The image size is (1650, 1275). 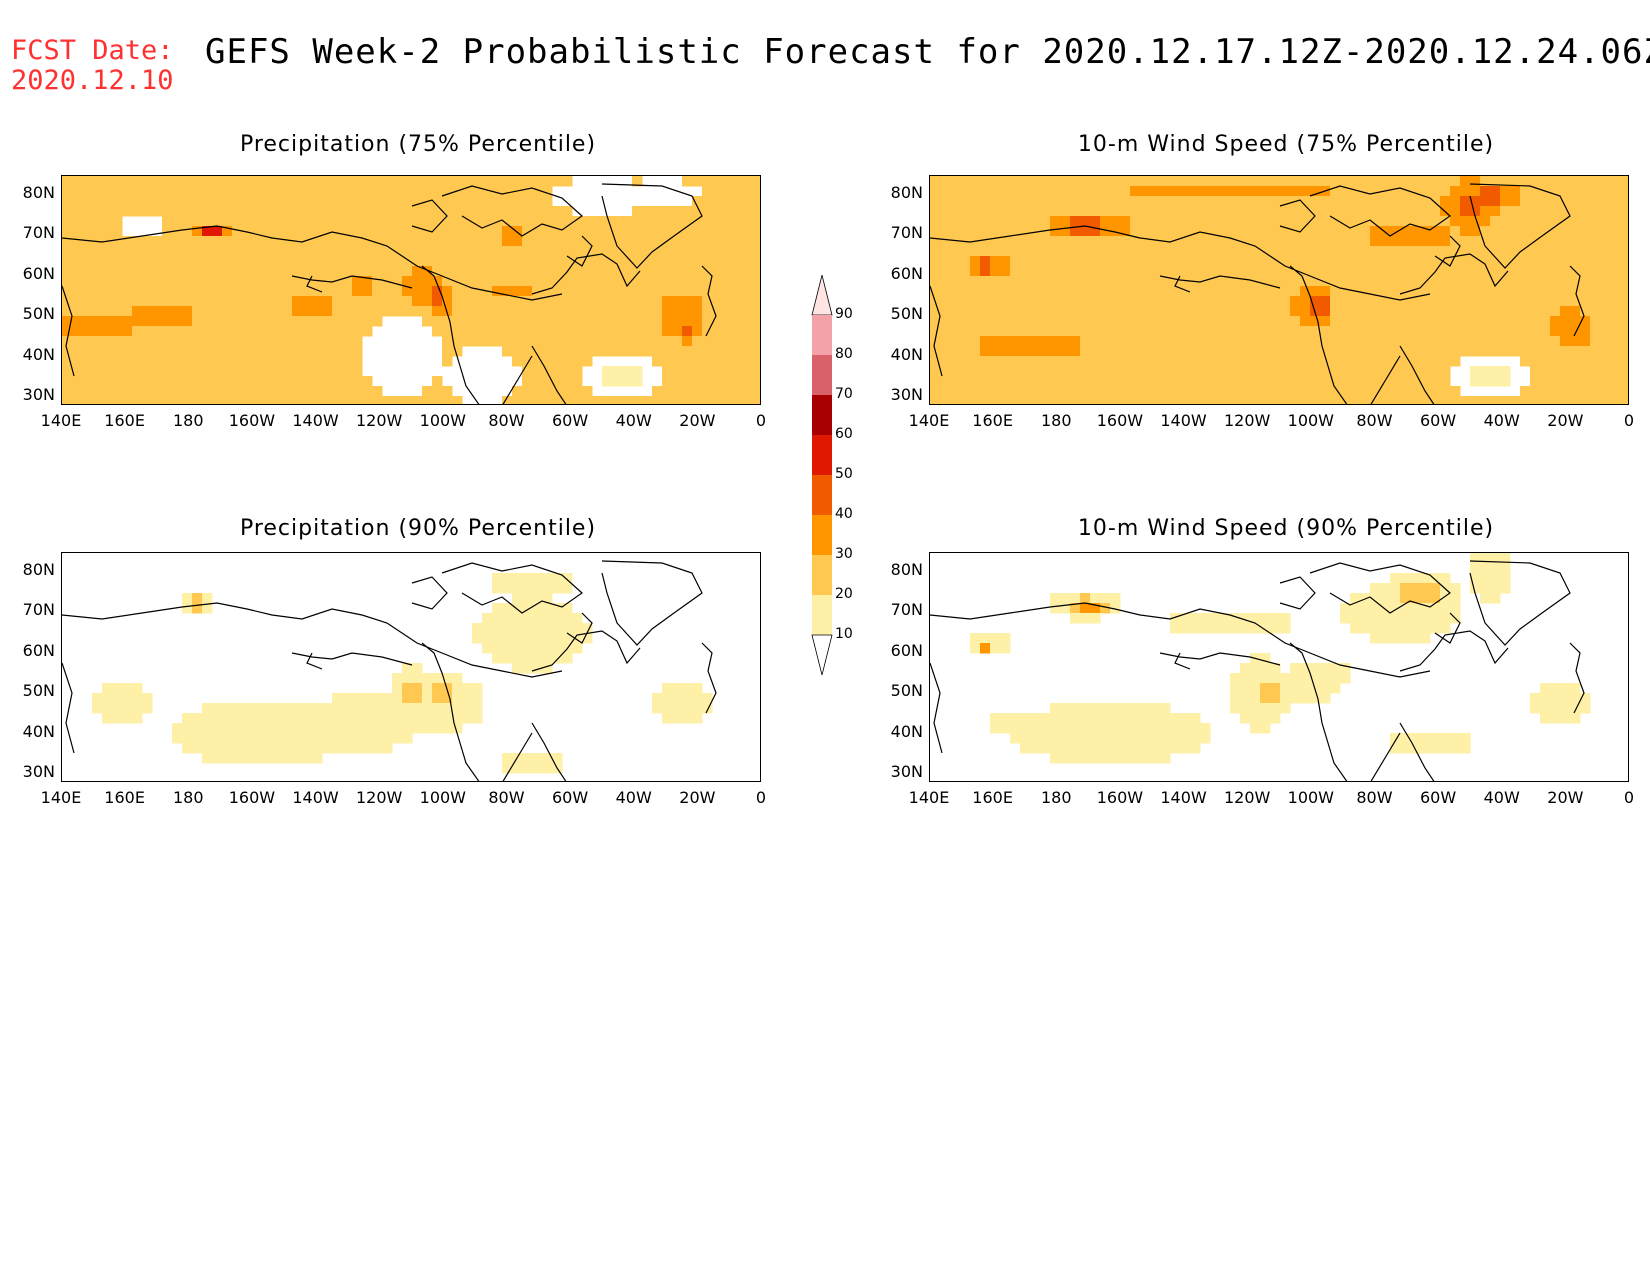 I want to click on colorbar-level: 70, so click(x=844, y=394).